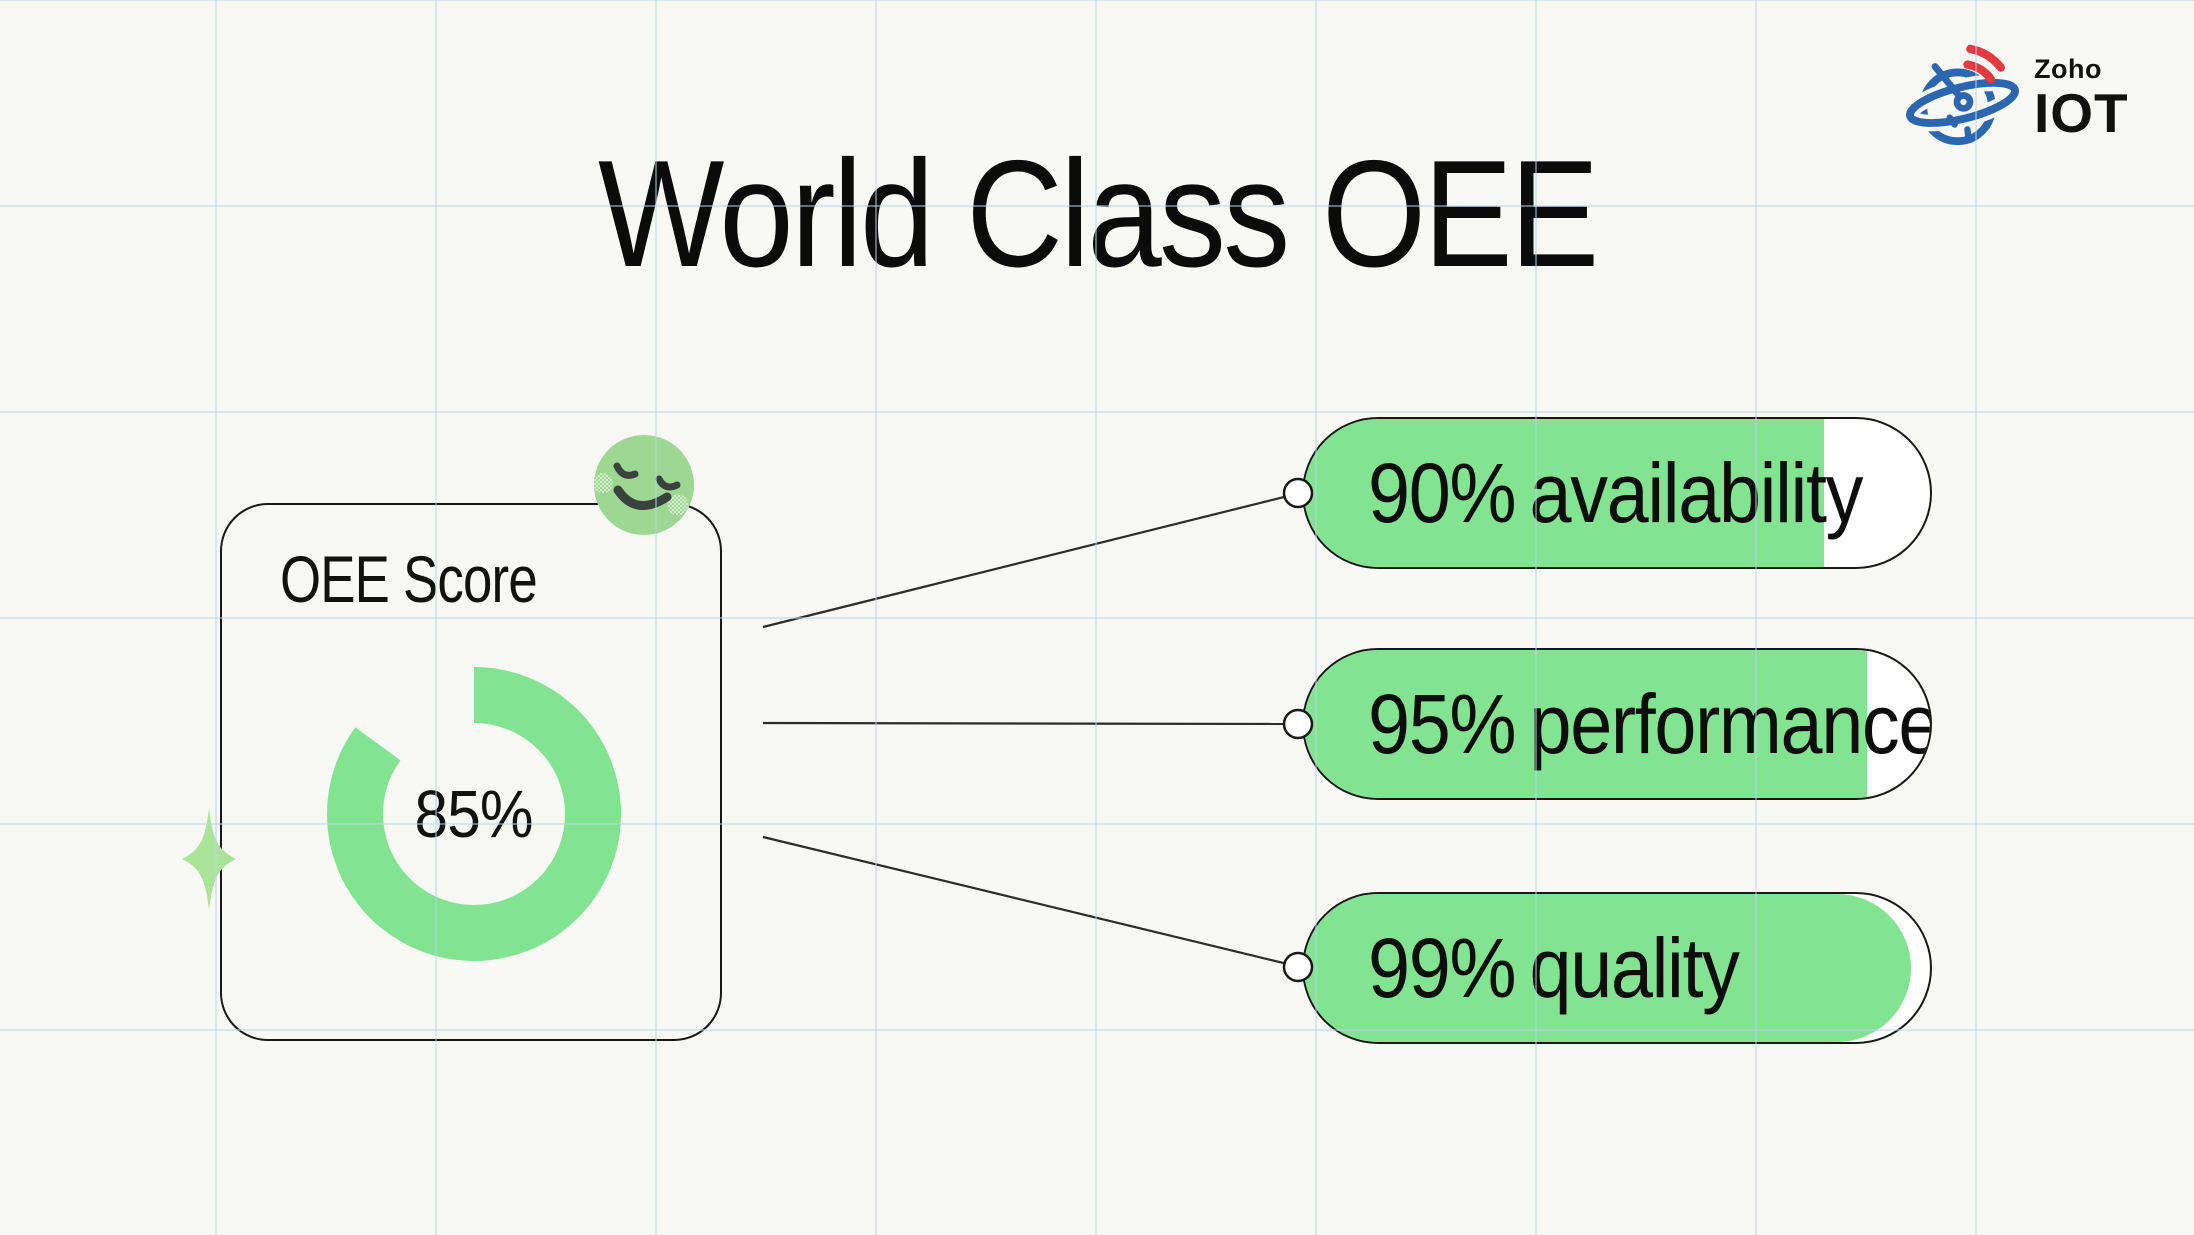 The image size is (2194, 1235). Describe the element at coordinates (474, 814) in the screenshot. I see `donut-score-label: 85%` at that location.